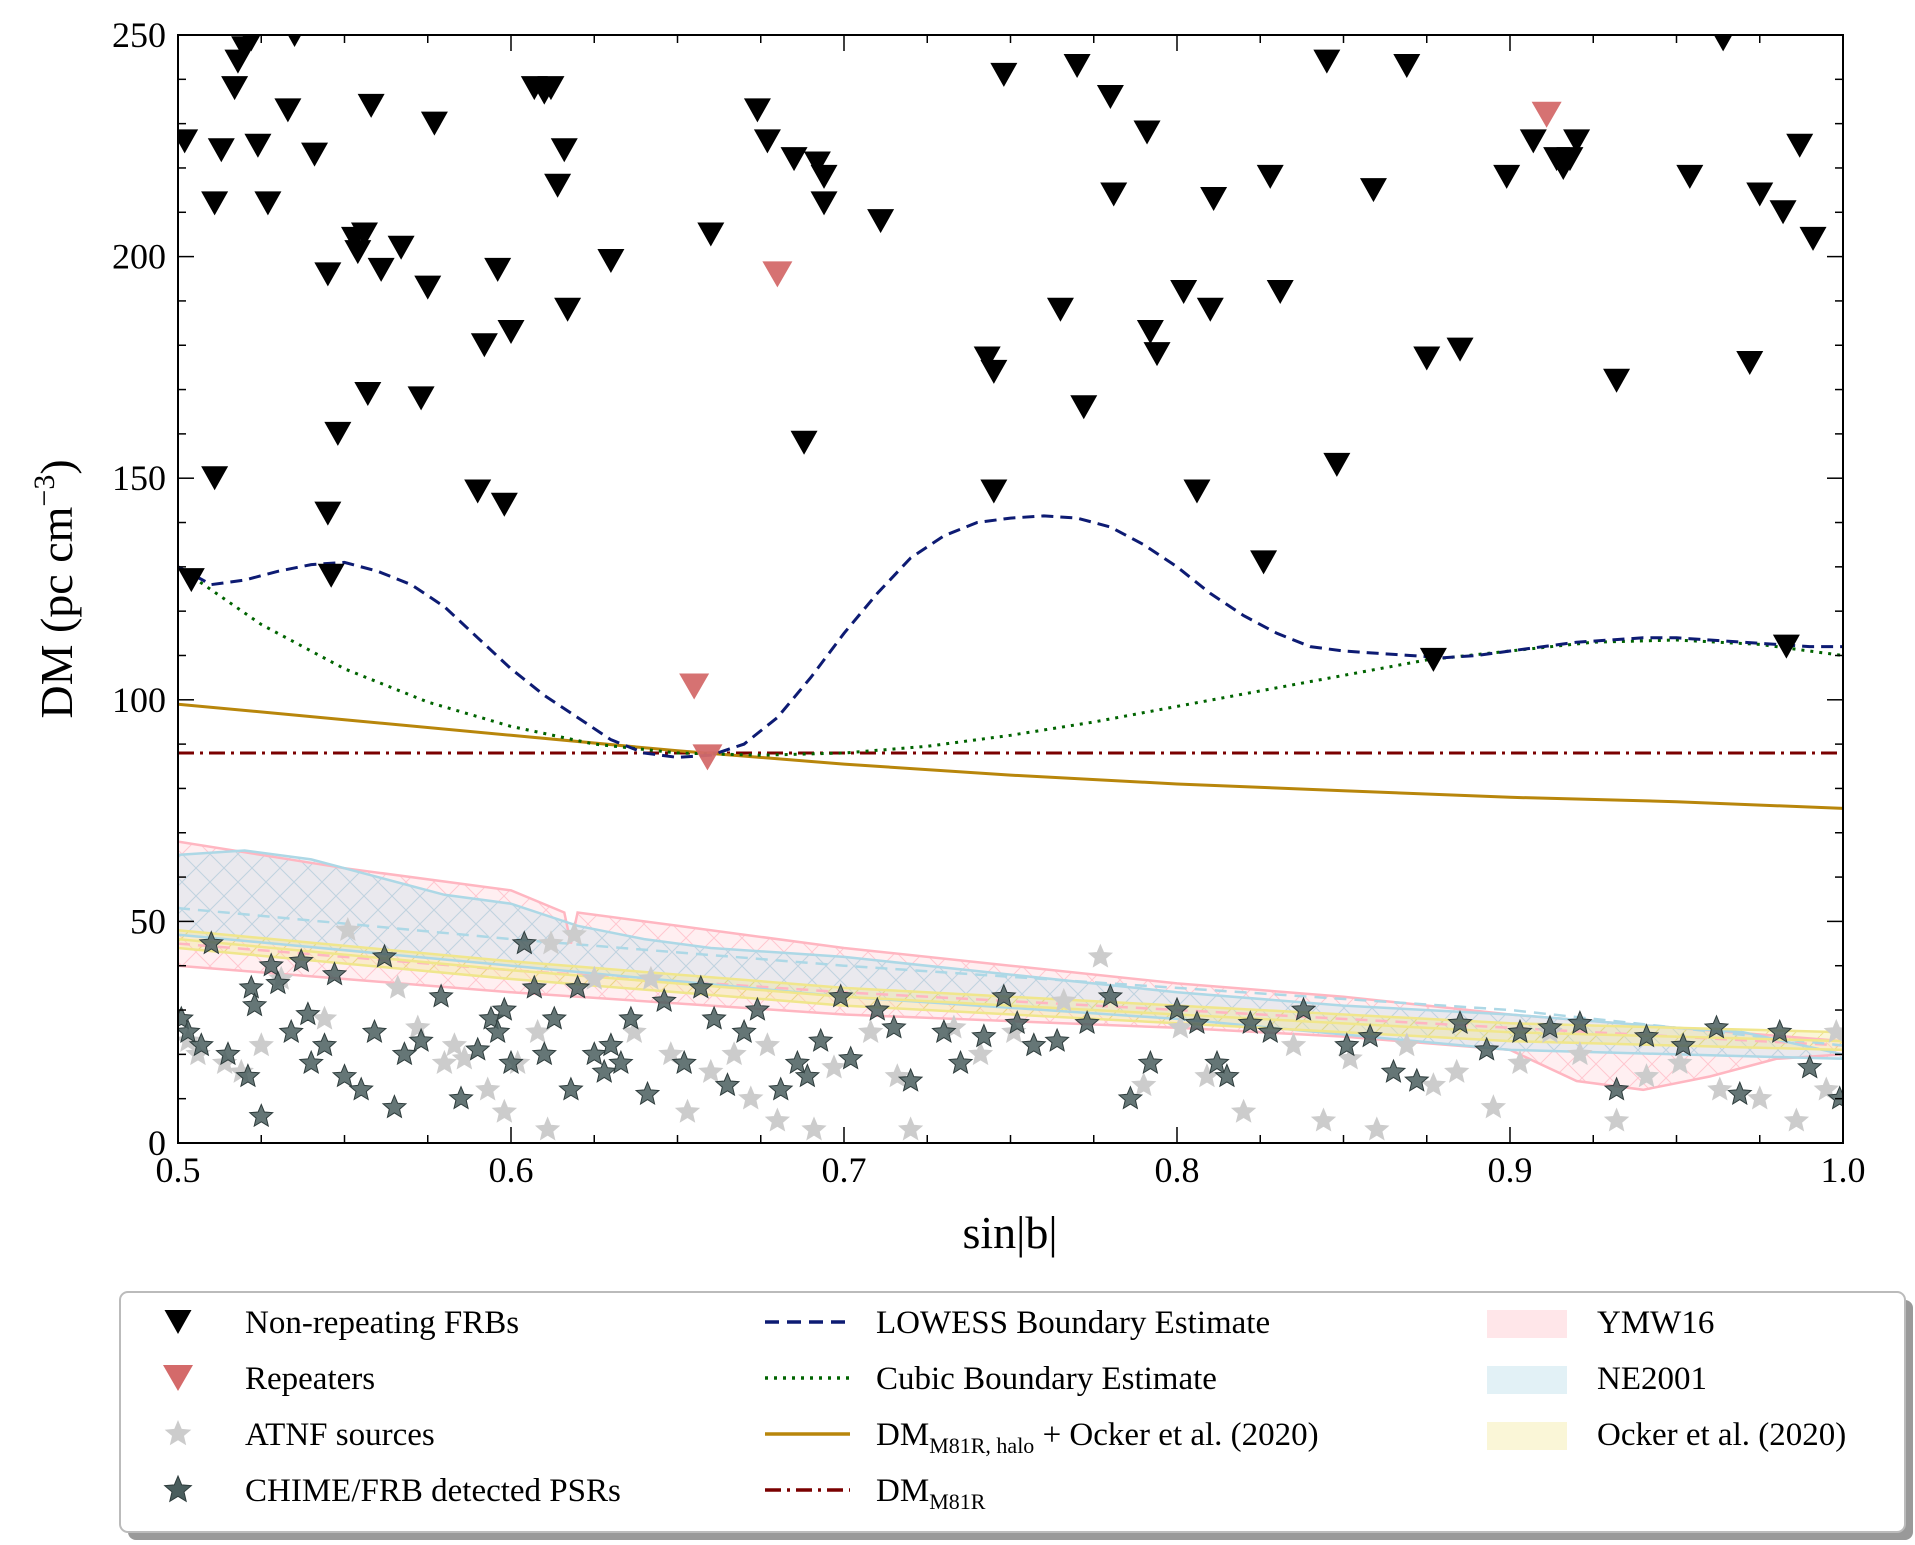 The width and height of the screenshot is (1915, 1545). I want to click on lowess-boundary-line, so click(1010, 636).